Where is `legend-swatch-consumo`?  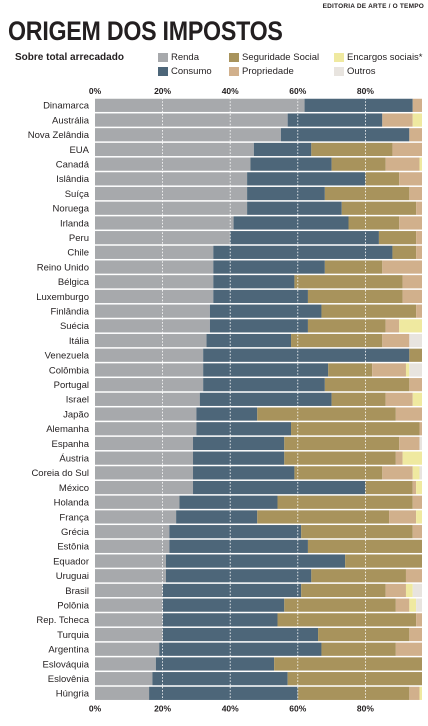
legend-swatch-consumo is located at coordinates (163, 71).